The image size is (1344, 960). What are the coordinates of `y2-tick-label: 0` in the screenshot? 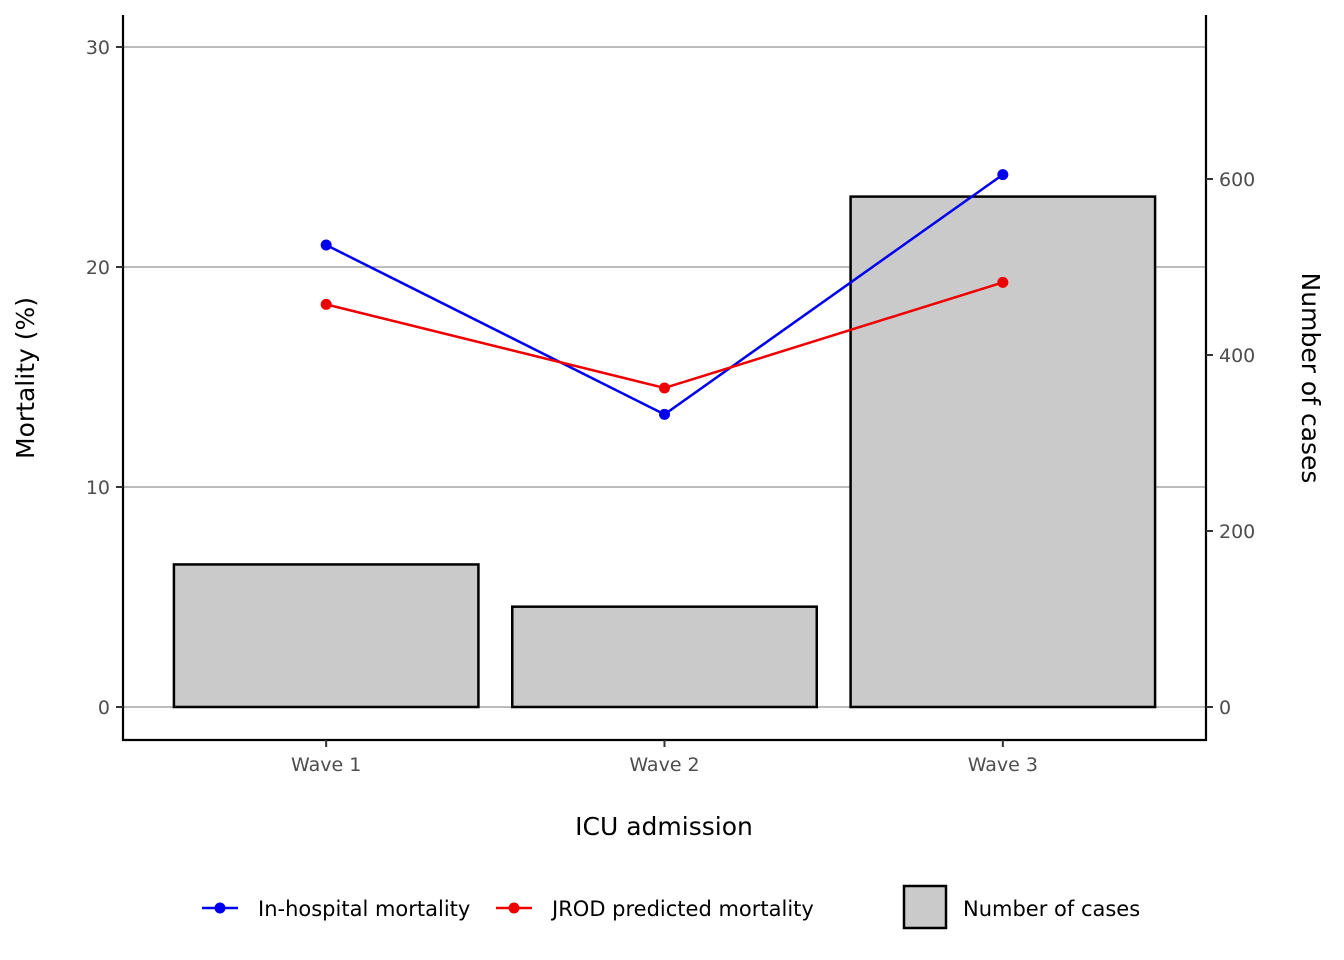 It's located at (1225, 708).